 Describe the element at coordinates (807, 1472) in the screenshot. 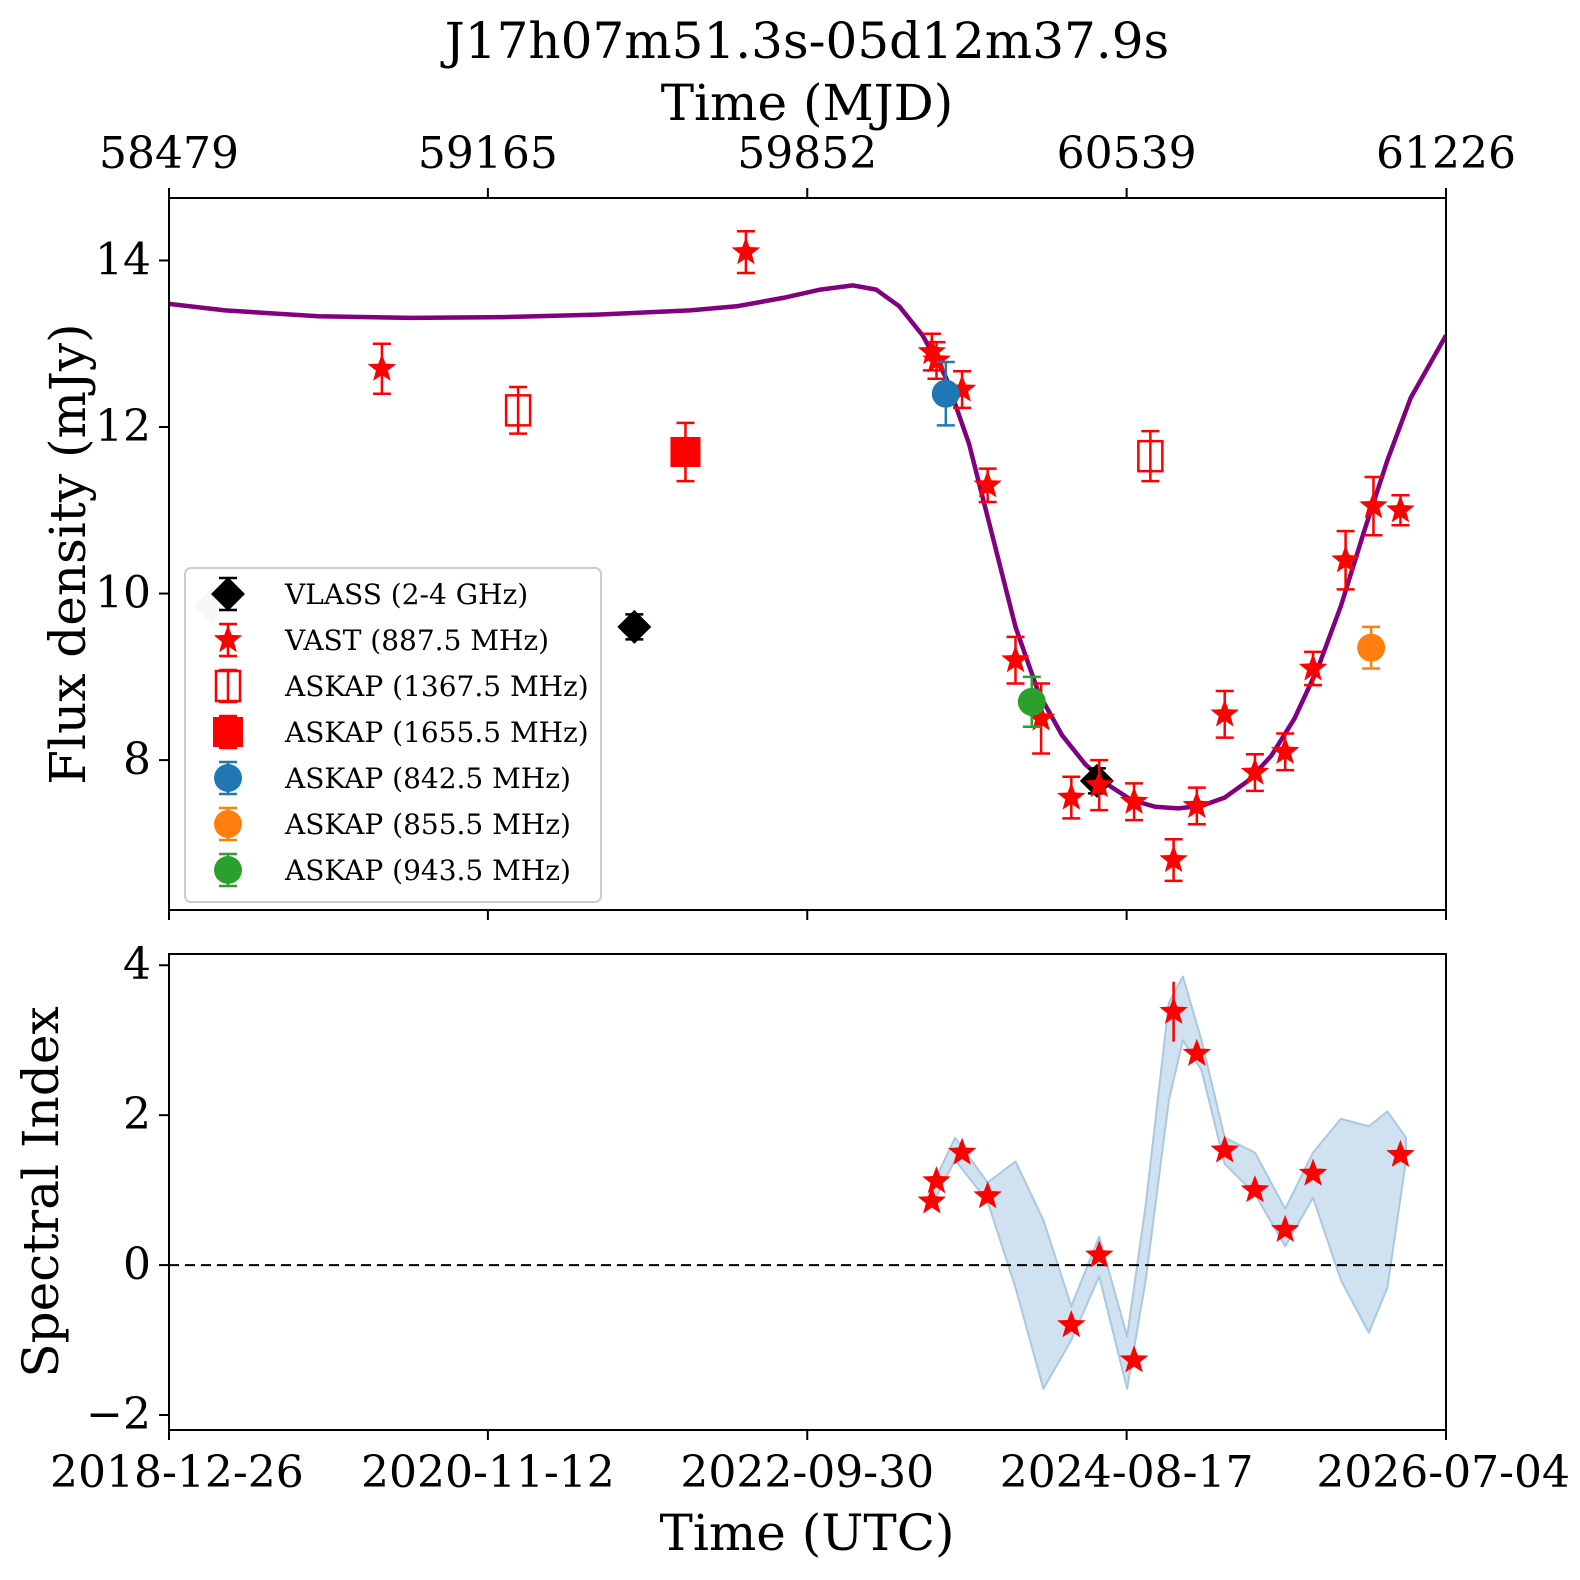

I see `bottom-x-tick-label: 2022-09-30` at that location.